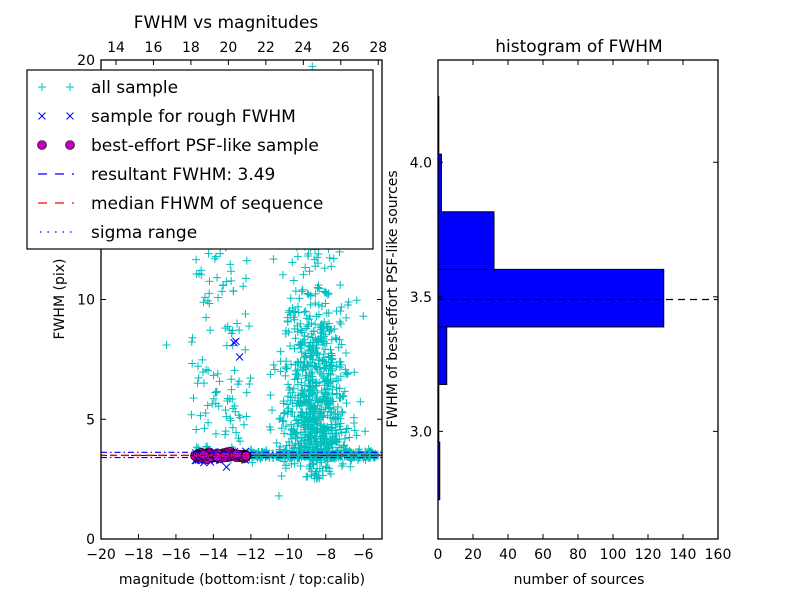  What do you see at coordinates (325, 555) in the screenshot?
I see `x-tick-label: −8` at bounding box center [325, 555].